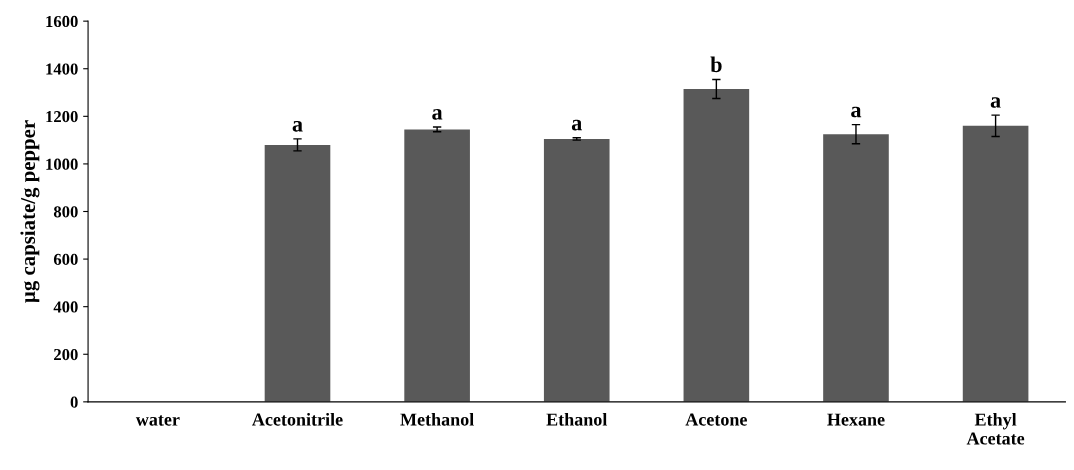  I want to click on y-tick-label: 1400, so click(62, 69).